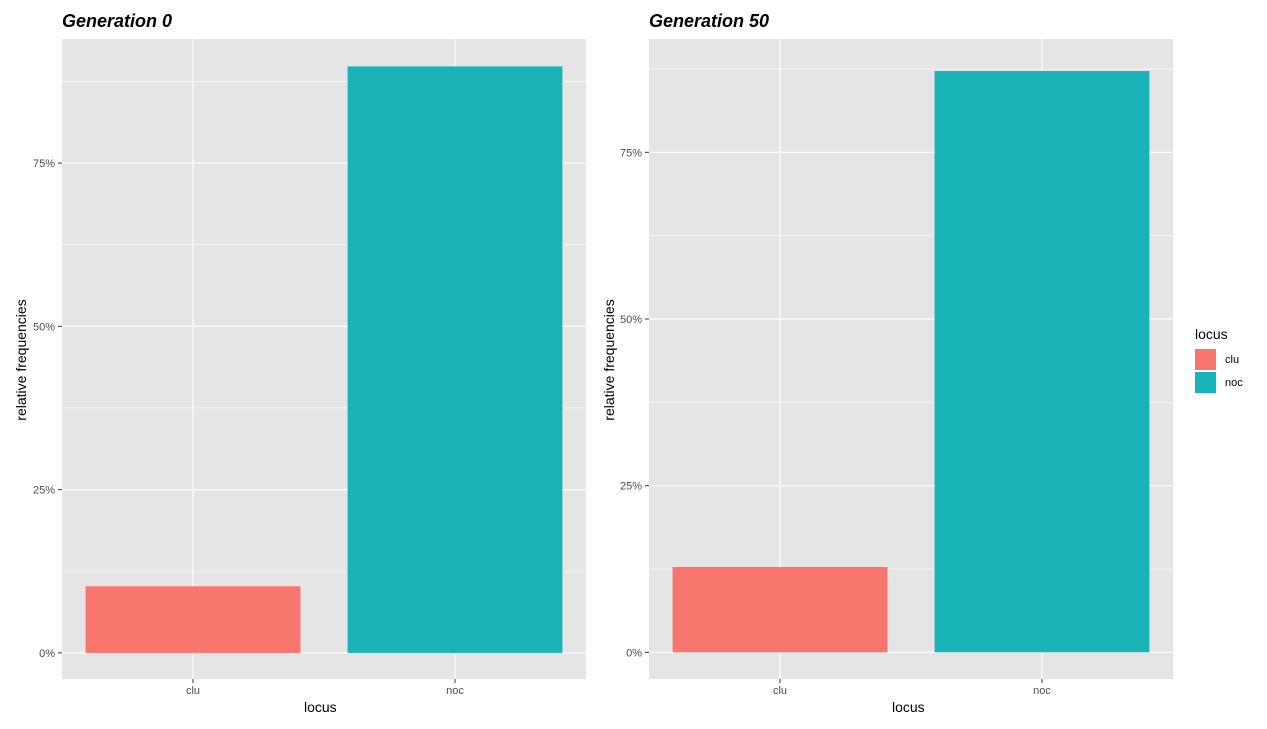  I want to click on bar-1-noc, so click(1042, 362).